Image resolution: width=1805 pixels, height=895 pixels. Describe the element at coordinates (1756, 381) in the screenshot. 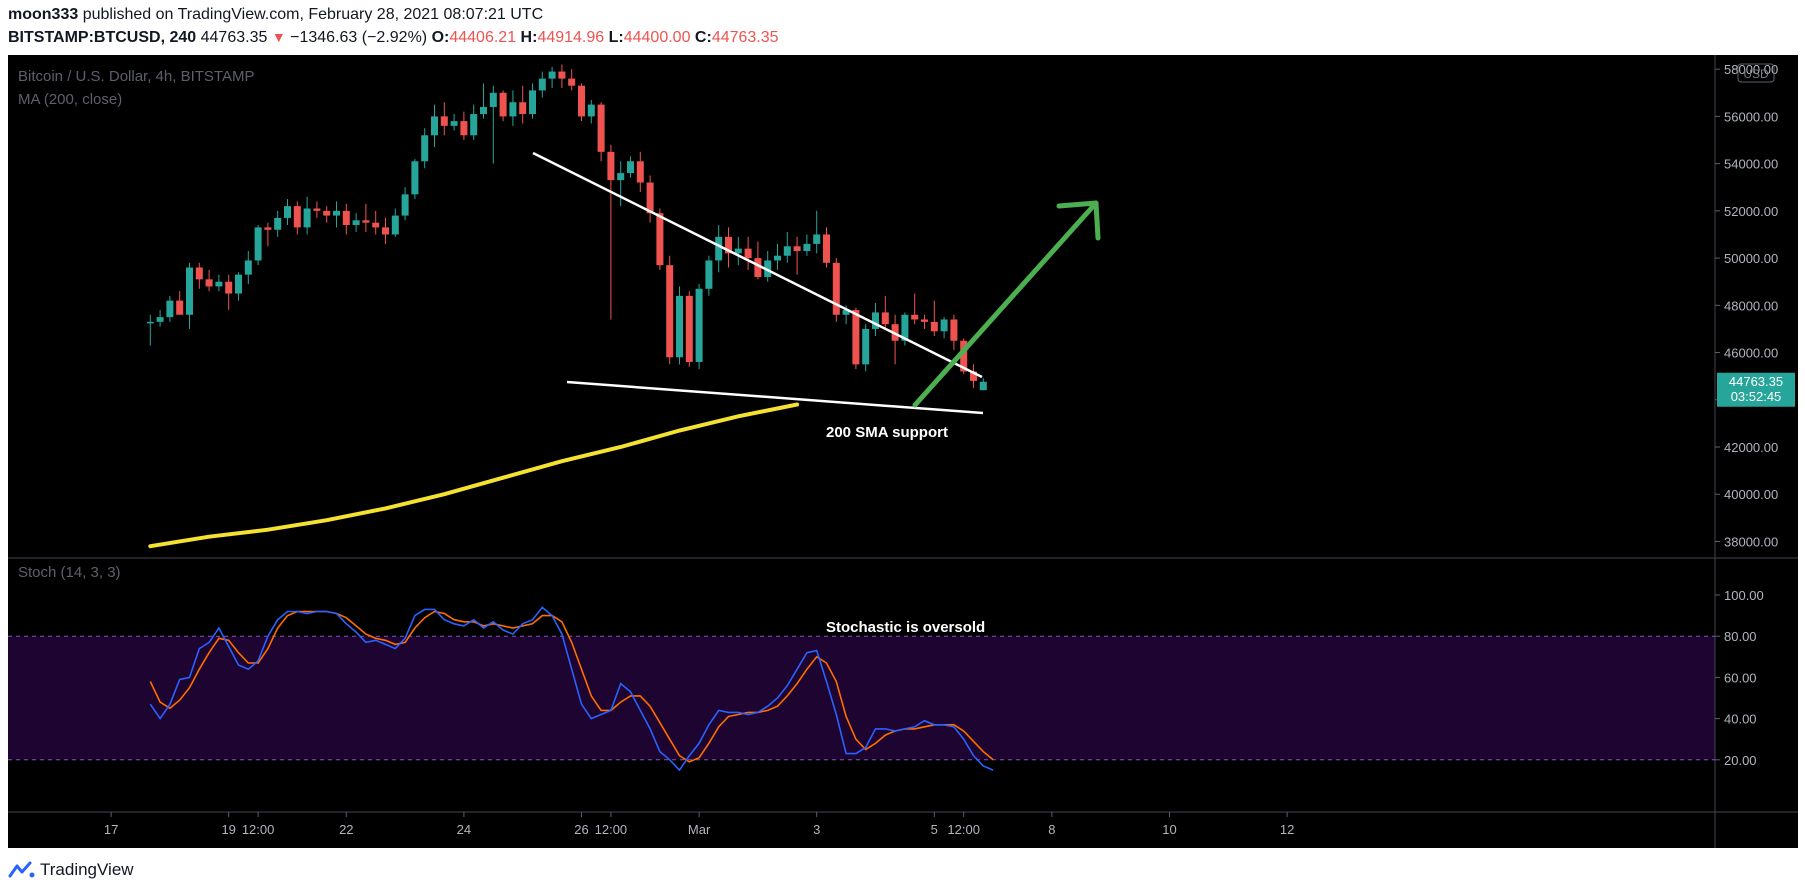

I see `price-label: 44763.35` at that location.